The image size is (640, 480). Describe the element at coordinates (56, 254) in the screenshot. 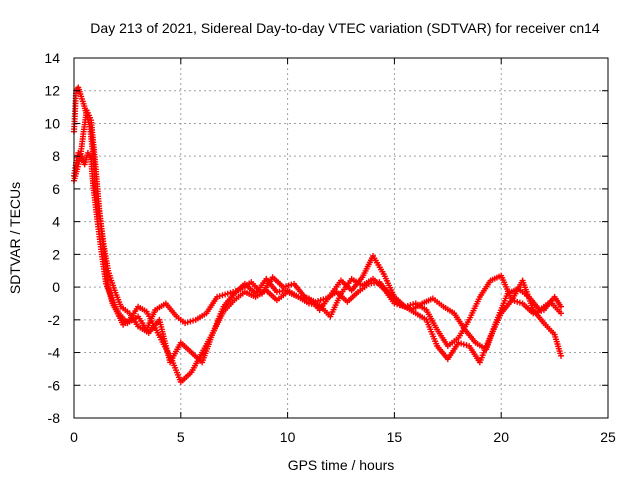

I see `y-tick-label: 2` at that location.